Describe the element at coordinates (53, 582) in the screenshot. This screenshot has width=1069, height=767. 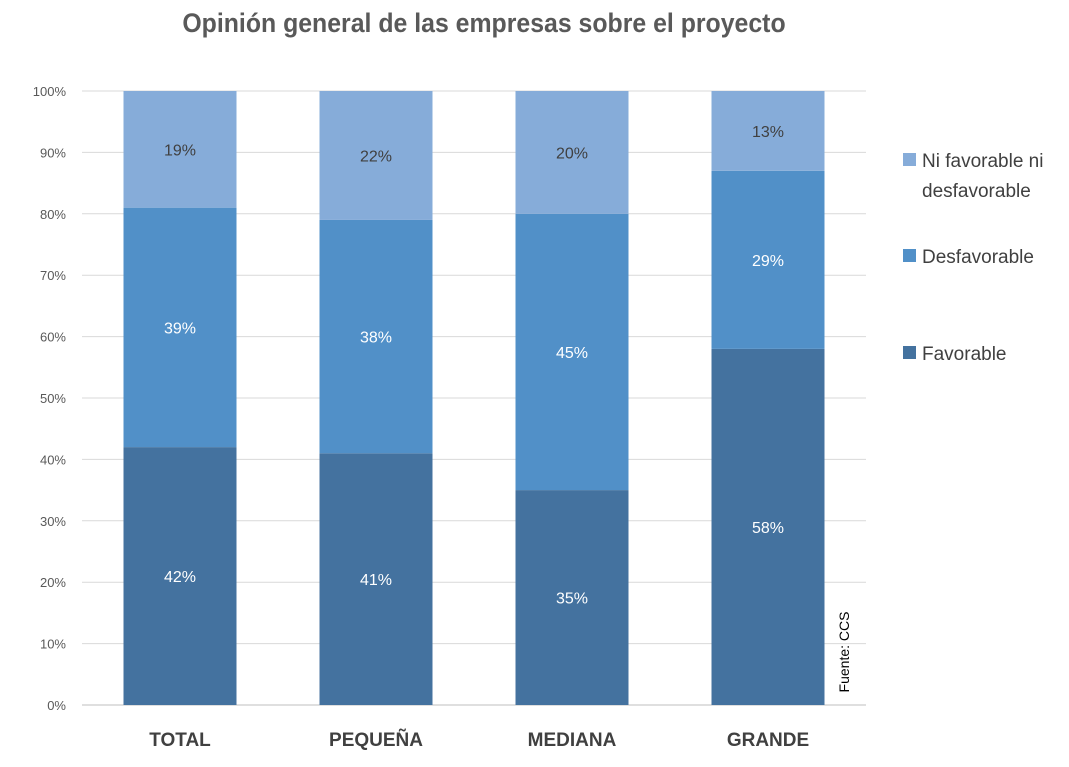
I see `y-tick-label: 20%` at that location.